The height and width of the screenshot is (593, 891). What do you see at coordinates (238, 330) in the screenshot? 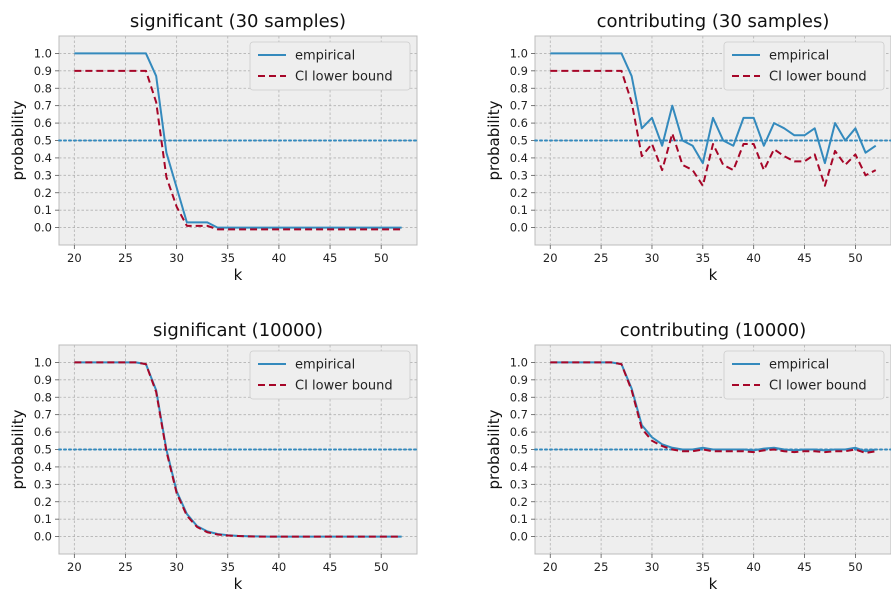
I see `chart-title: significant (10000)` at bounding box center [238, 330].